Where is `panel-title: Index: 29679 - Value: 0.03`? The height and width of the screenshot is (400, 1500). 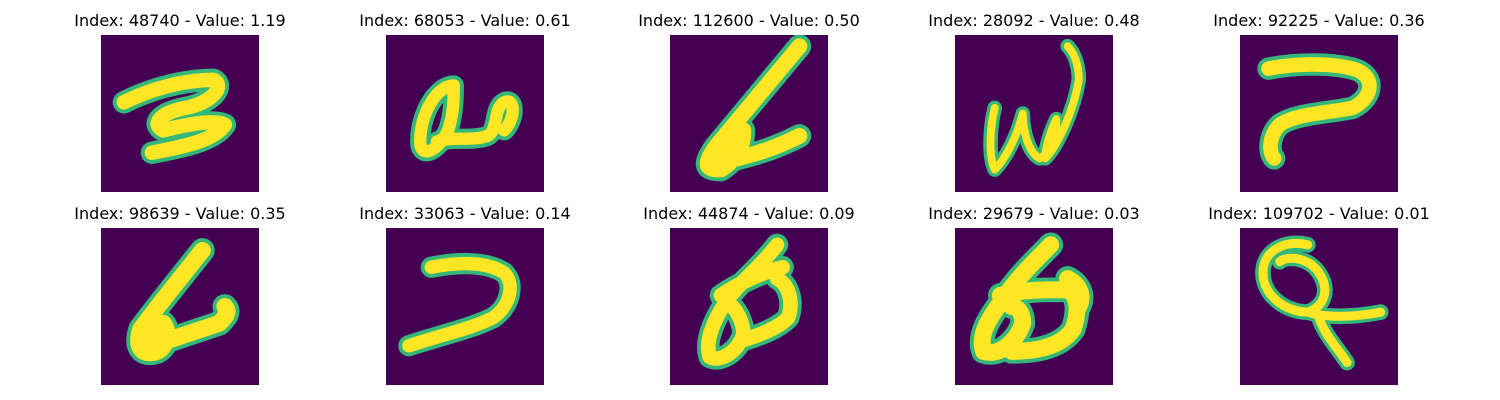
panel-title: Index: 29679 - Value: 0.03 is located at coordinates (1034, 213).